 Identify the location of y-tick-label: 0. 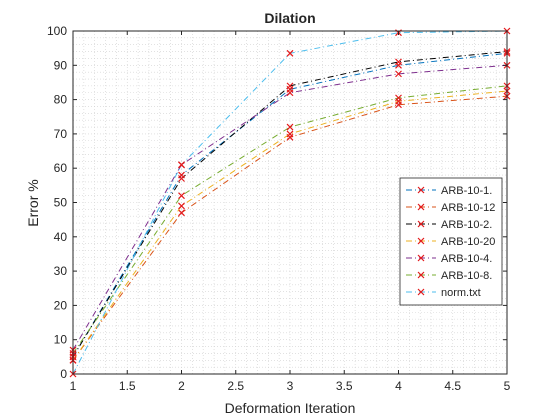
(63, 374).